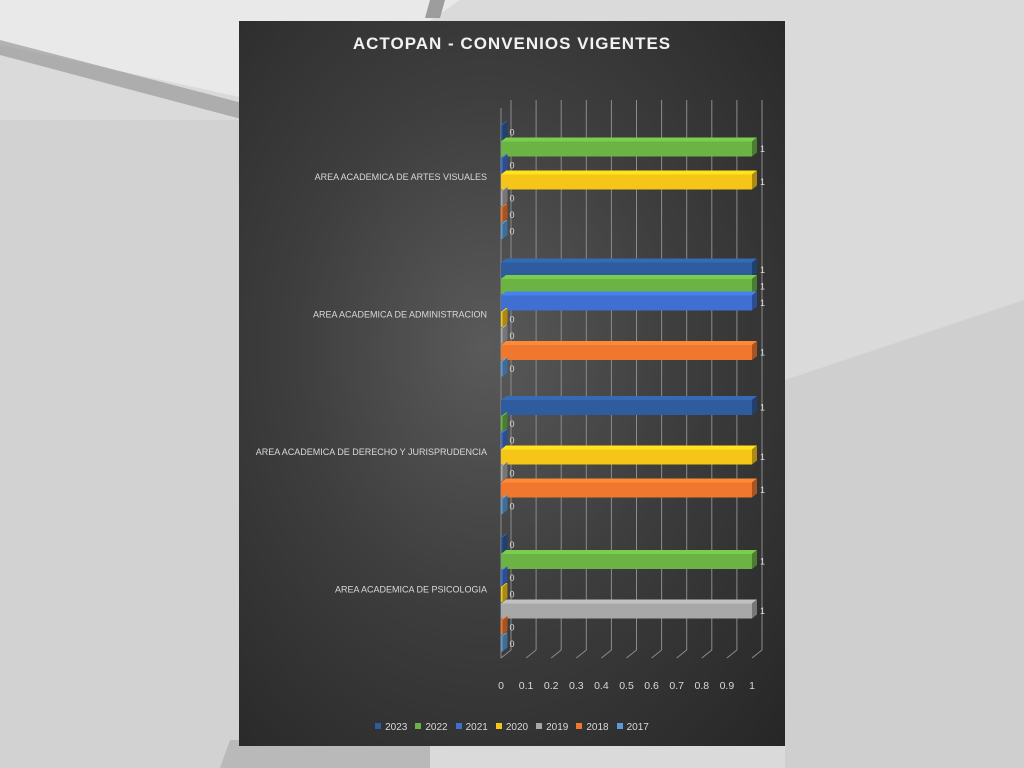 The width and height of the screenshot is (1024, 768). Describe the element at coordinates (727, 686) in the screenshot. I see `x-tick-label: 0.9` at that location.